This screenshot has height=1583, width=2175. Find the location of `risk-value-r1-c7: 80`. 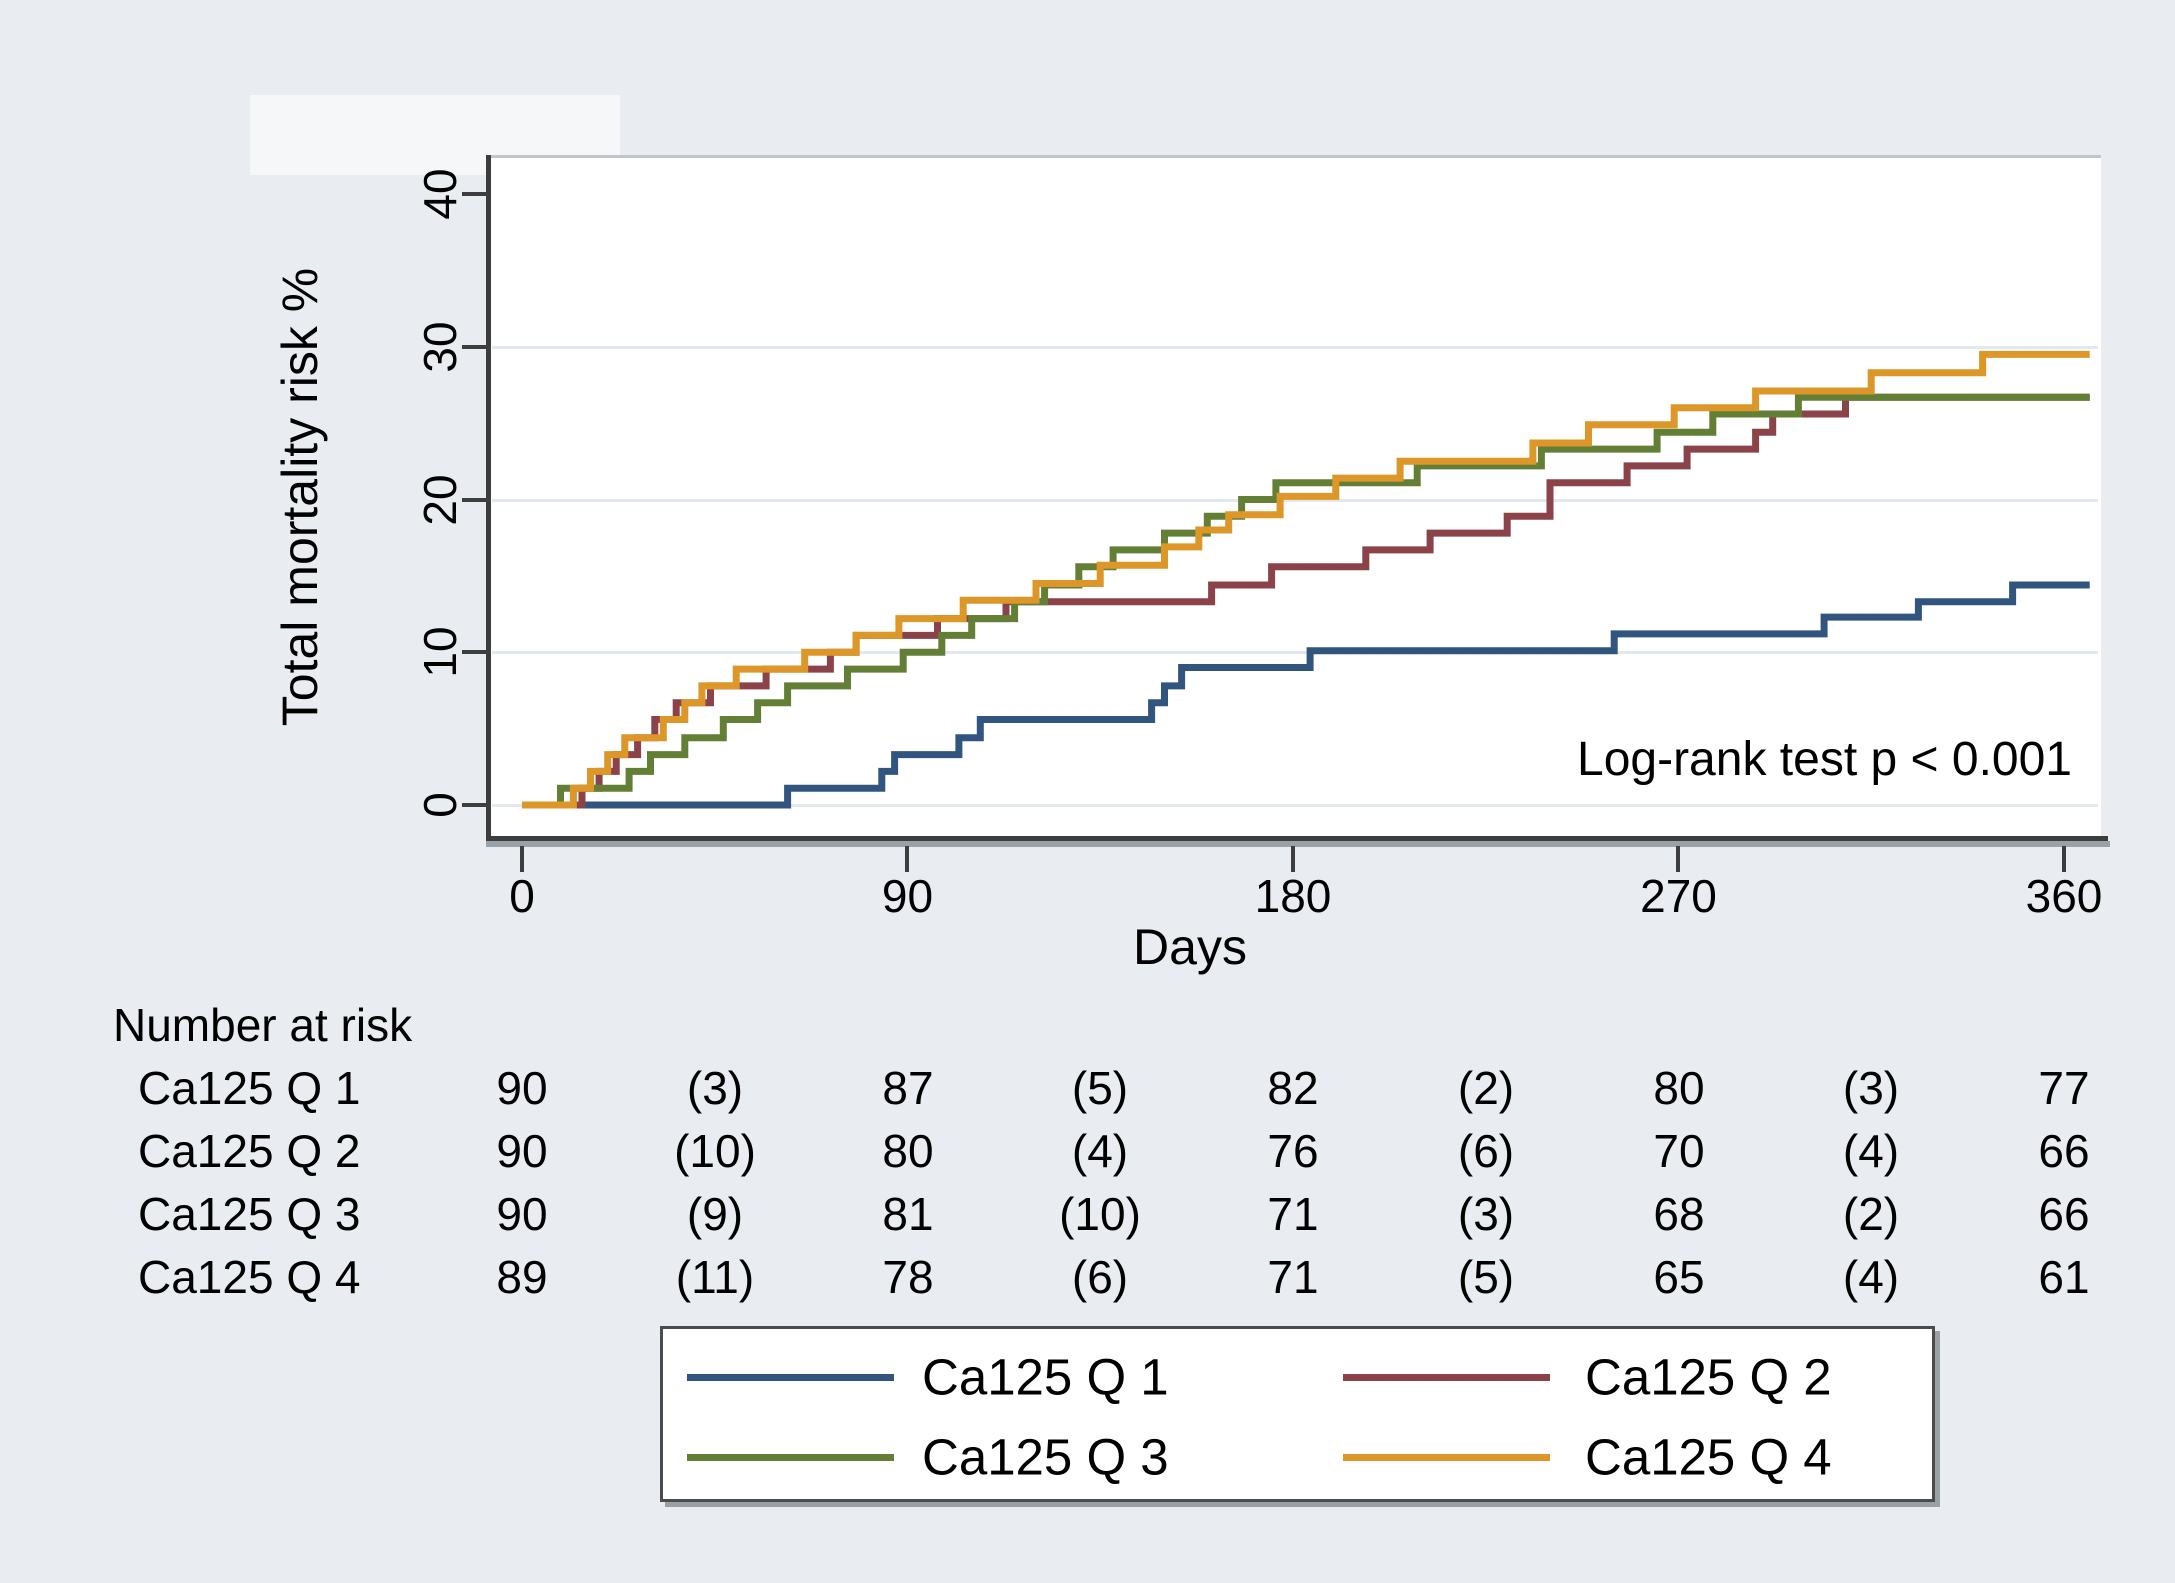

risk-value-r1-c7: 80 is located at coordinates (1679, 1088).